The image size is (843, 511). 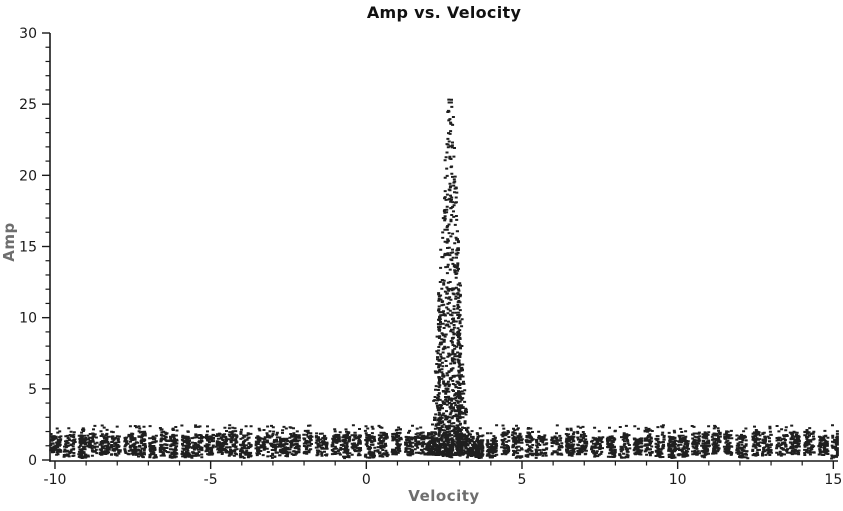 What do you see at coordinates (28, 319) in the screenshot?
I see `y-tick-label: 10` at bounding box center [28, 319].